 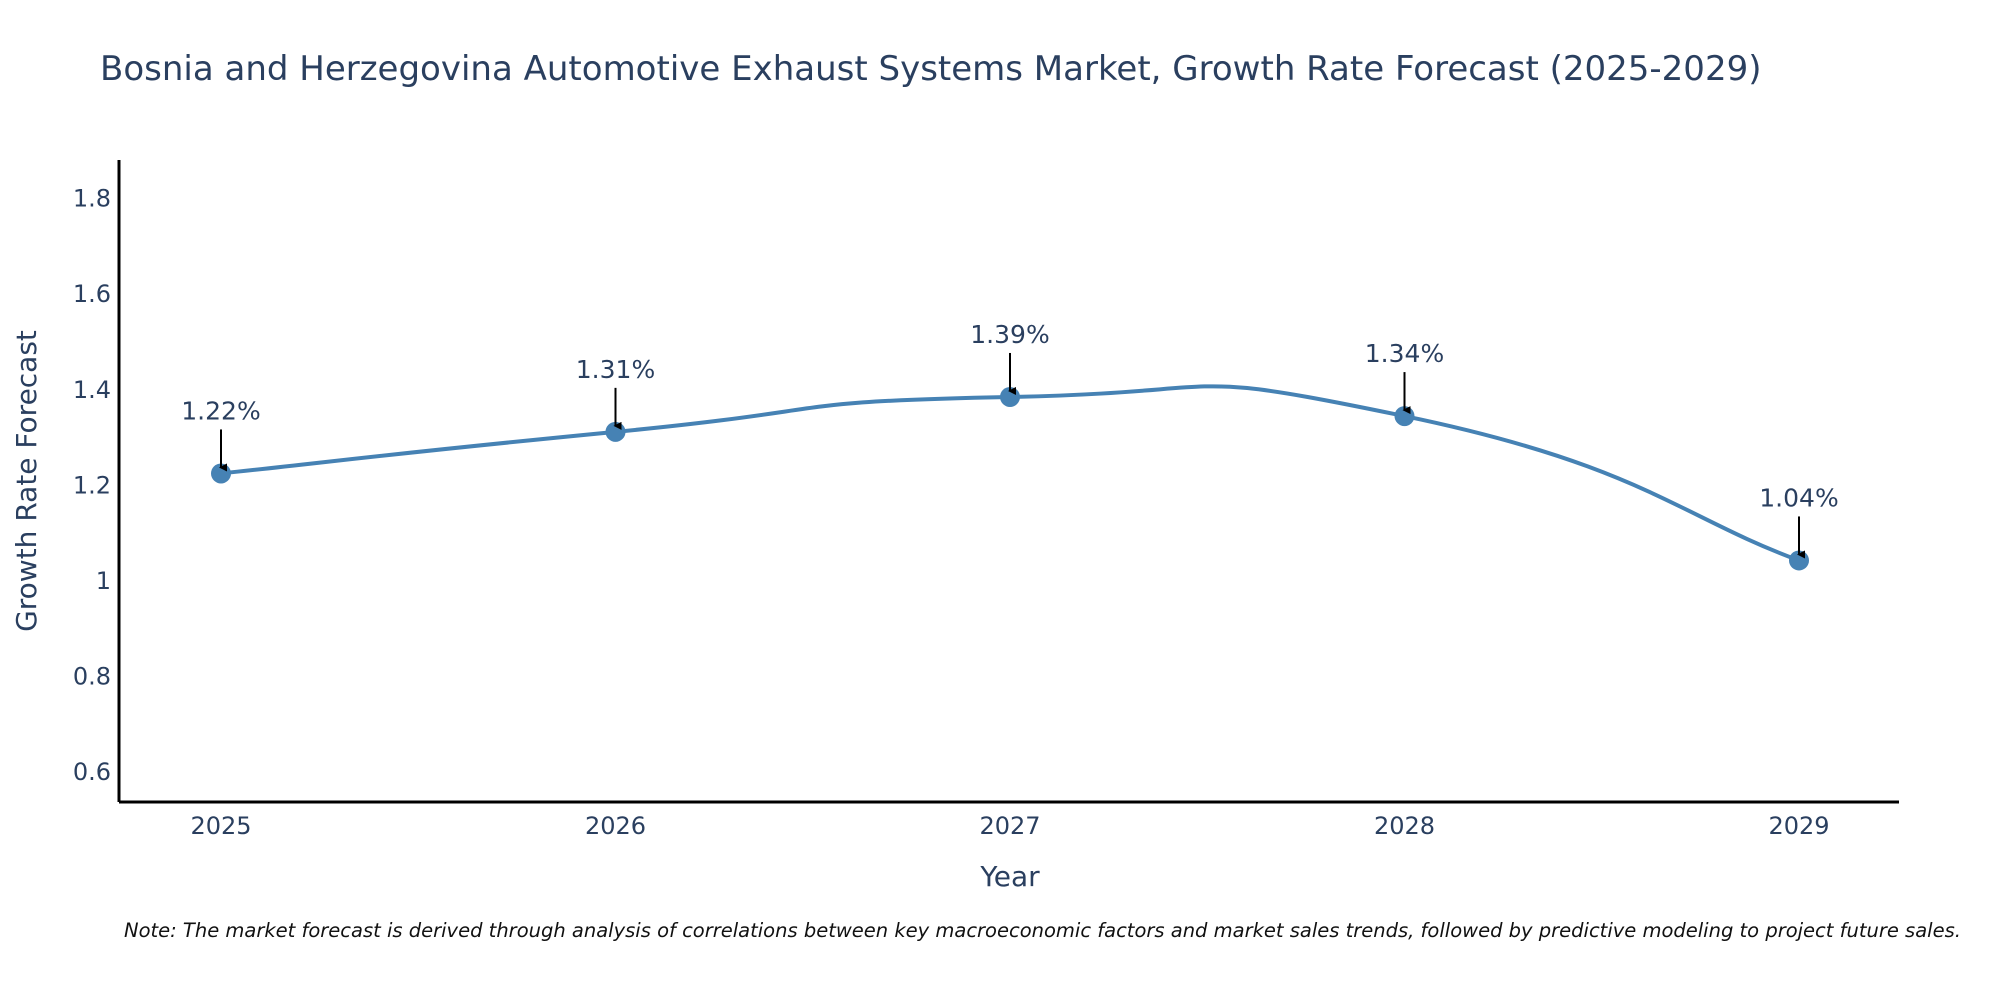 What do you see at coordinates (1010, 473) in the screenshot?
I see `series-line` at bounding box center [1010, 473].